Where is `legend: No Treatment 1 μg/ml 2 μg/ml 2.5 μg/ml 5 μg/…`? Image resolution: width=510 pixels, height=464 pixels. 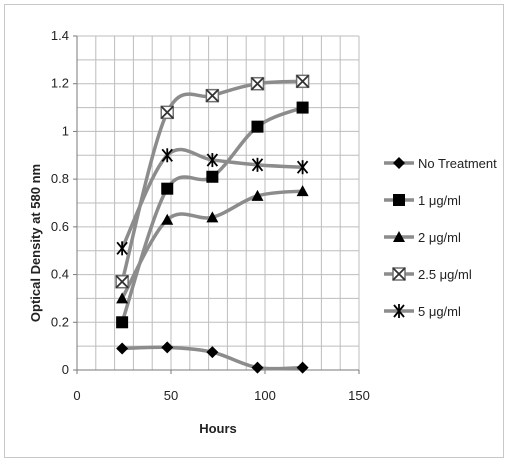 legend: No Treatment 1 μg/ml 2 μg/ml 2.5 μg/ml 5 μg/… is located at coordinates (440, 237).